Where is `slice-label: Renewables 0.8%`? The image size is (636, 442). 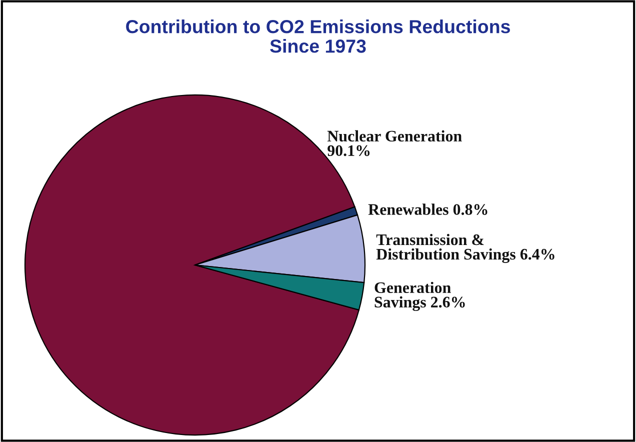 slice-label: Renewables 0.8% is located at coordinates (428, 209).